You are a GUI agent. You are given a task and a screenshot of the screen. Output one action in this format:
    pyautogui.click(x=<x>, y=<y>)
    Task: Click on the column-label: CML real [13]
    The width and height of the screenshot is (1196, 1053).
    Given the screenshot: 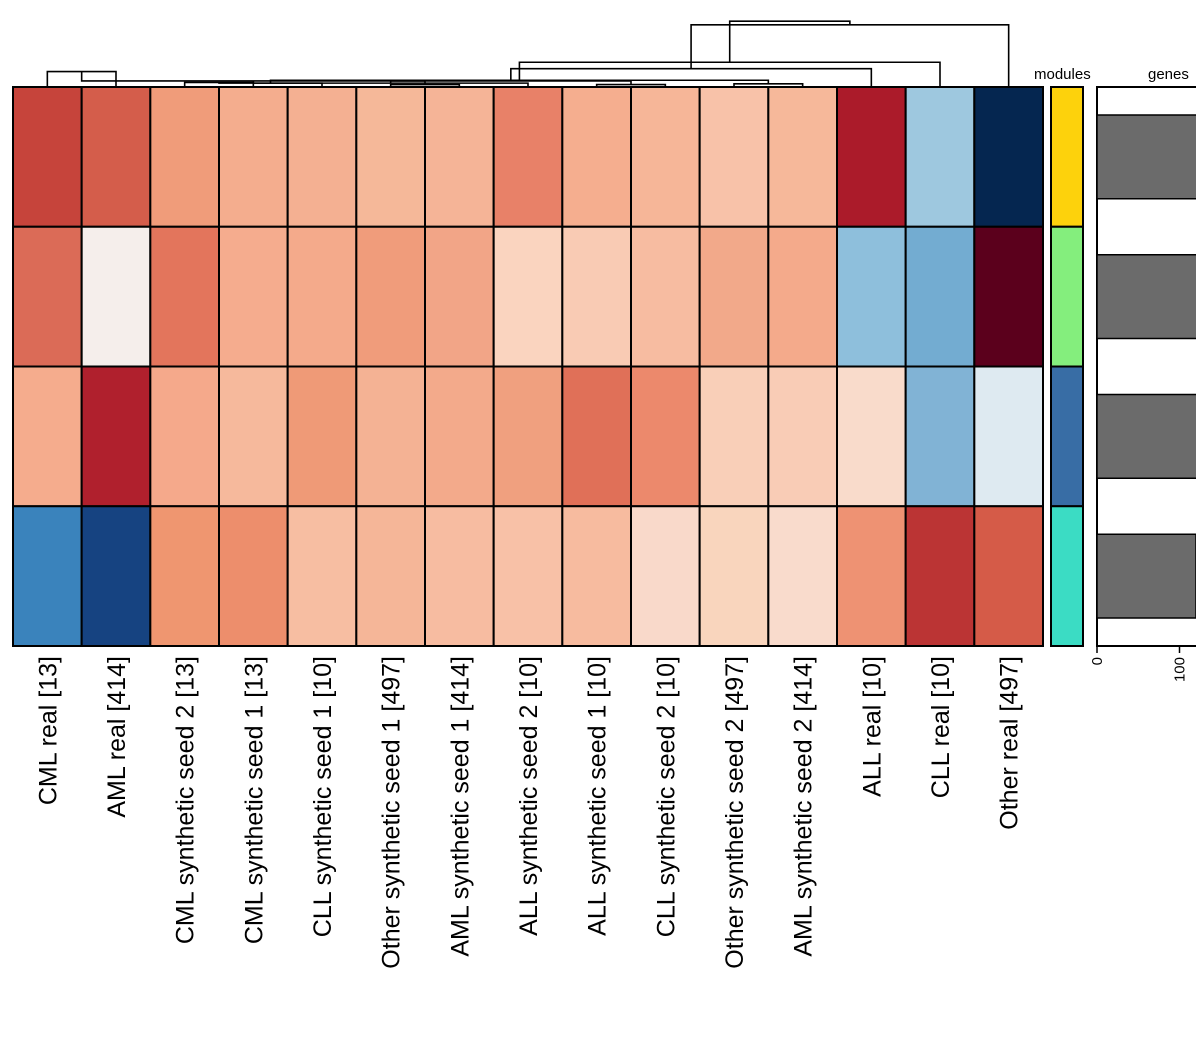 What is the action you would take?
    pyautogui.click(x=48, y=730)
    